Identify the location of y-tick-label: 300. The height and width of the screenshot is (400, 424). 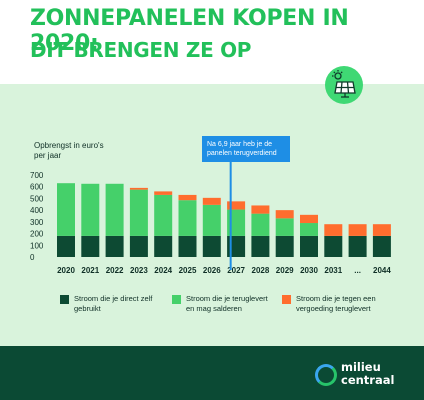
(37, 222).